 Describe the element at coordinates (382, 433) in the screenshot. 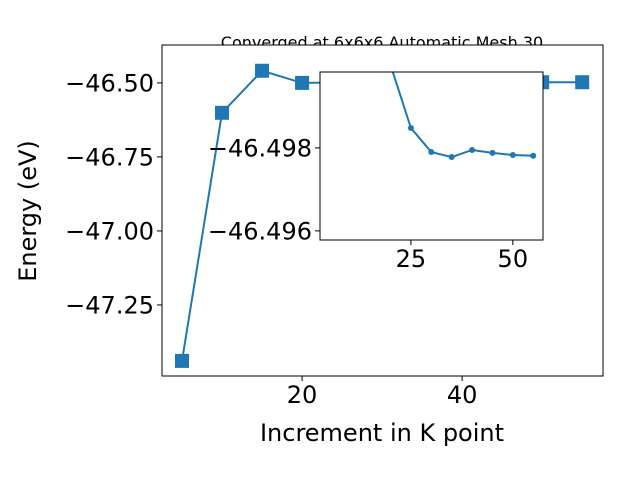

I see `x-axis-label: Increment in K point` at that location.